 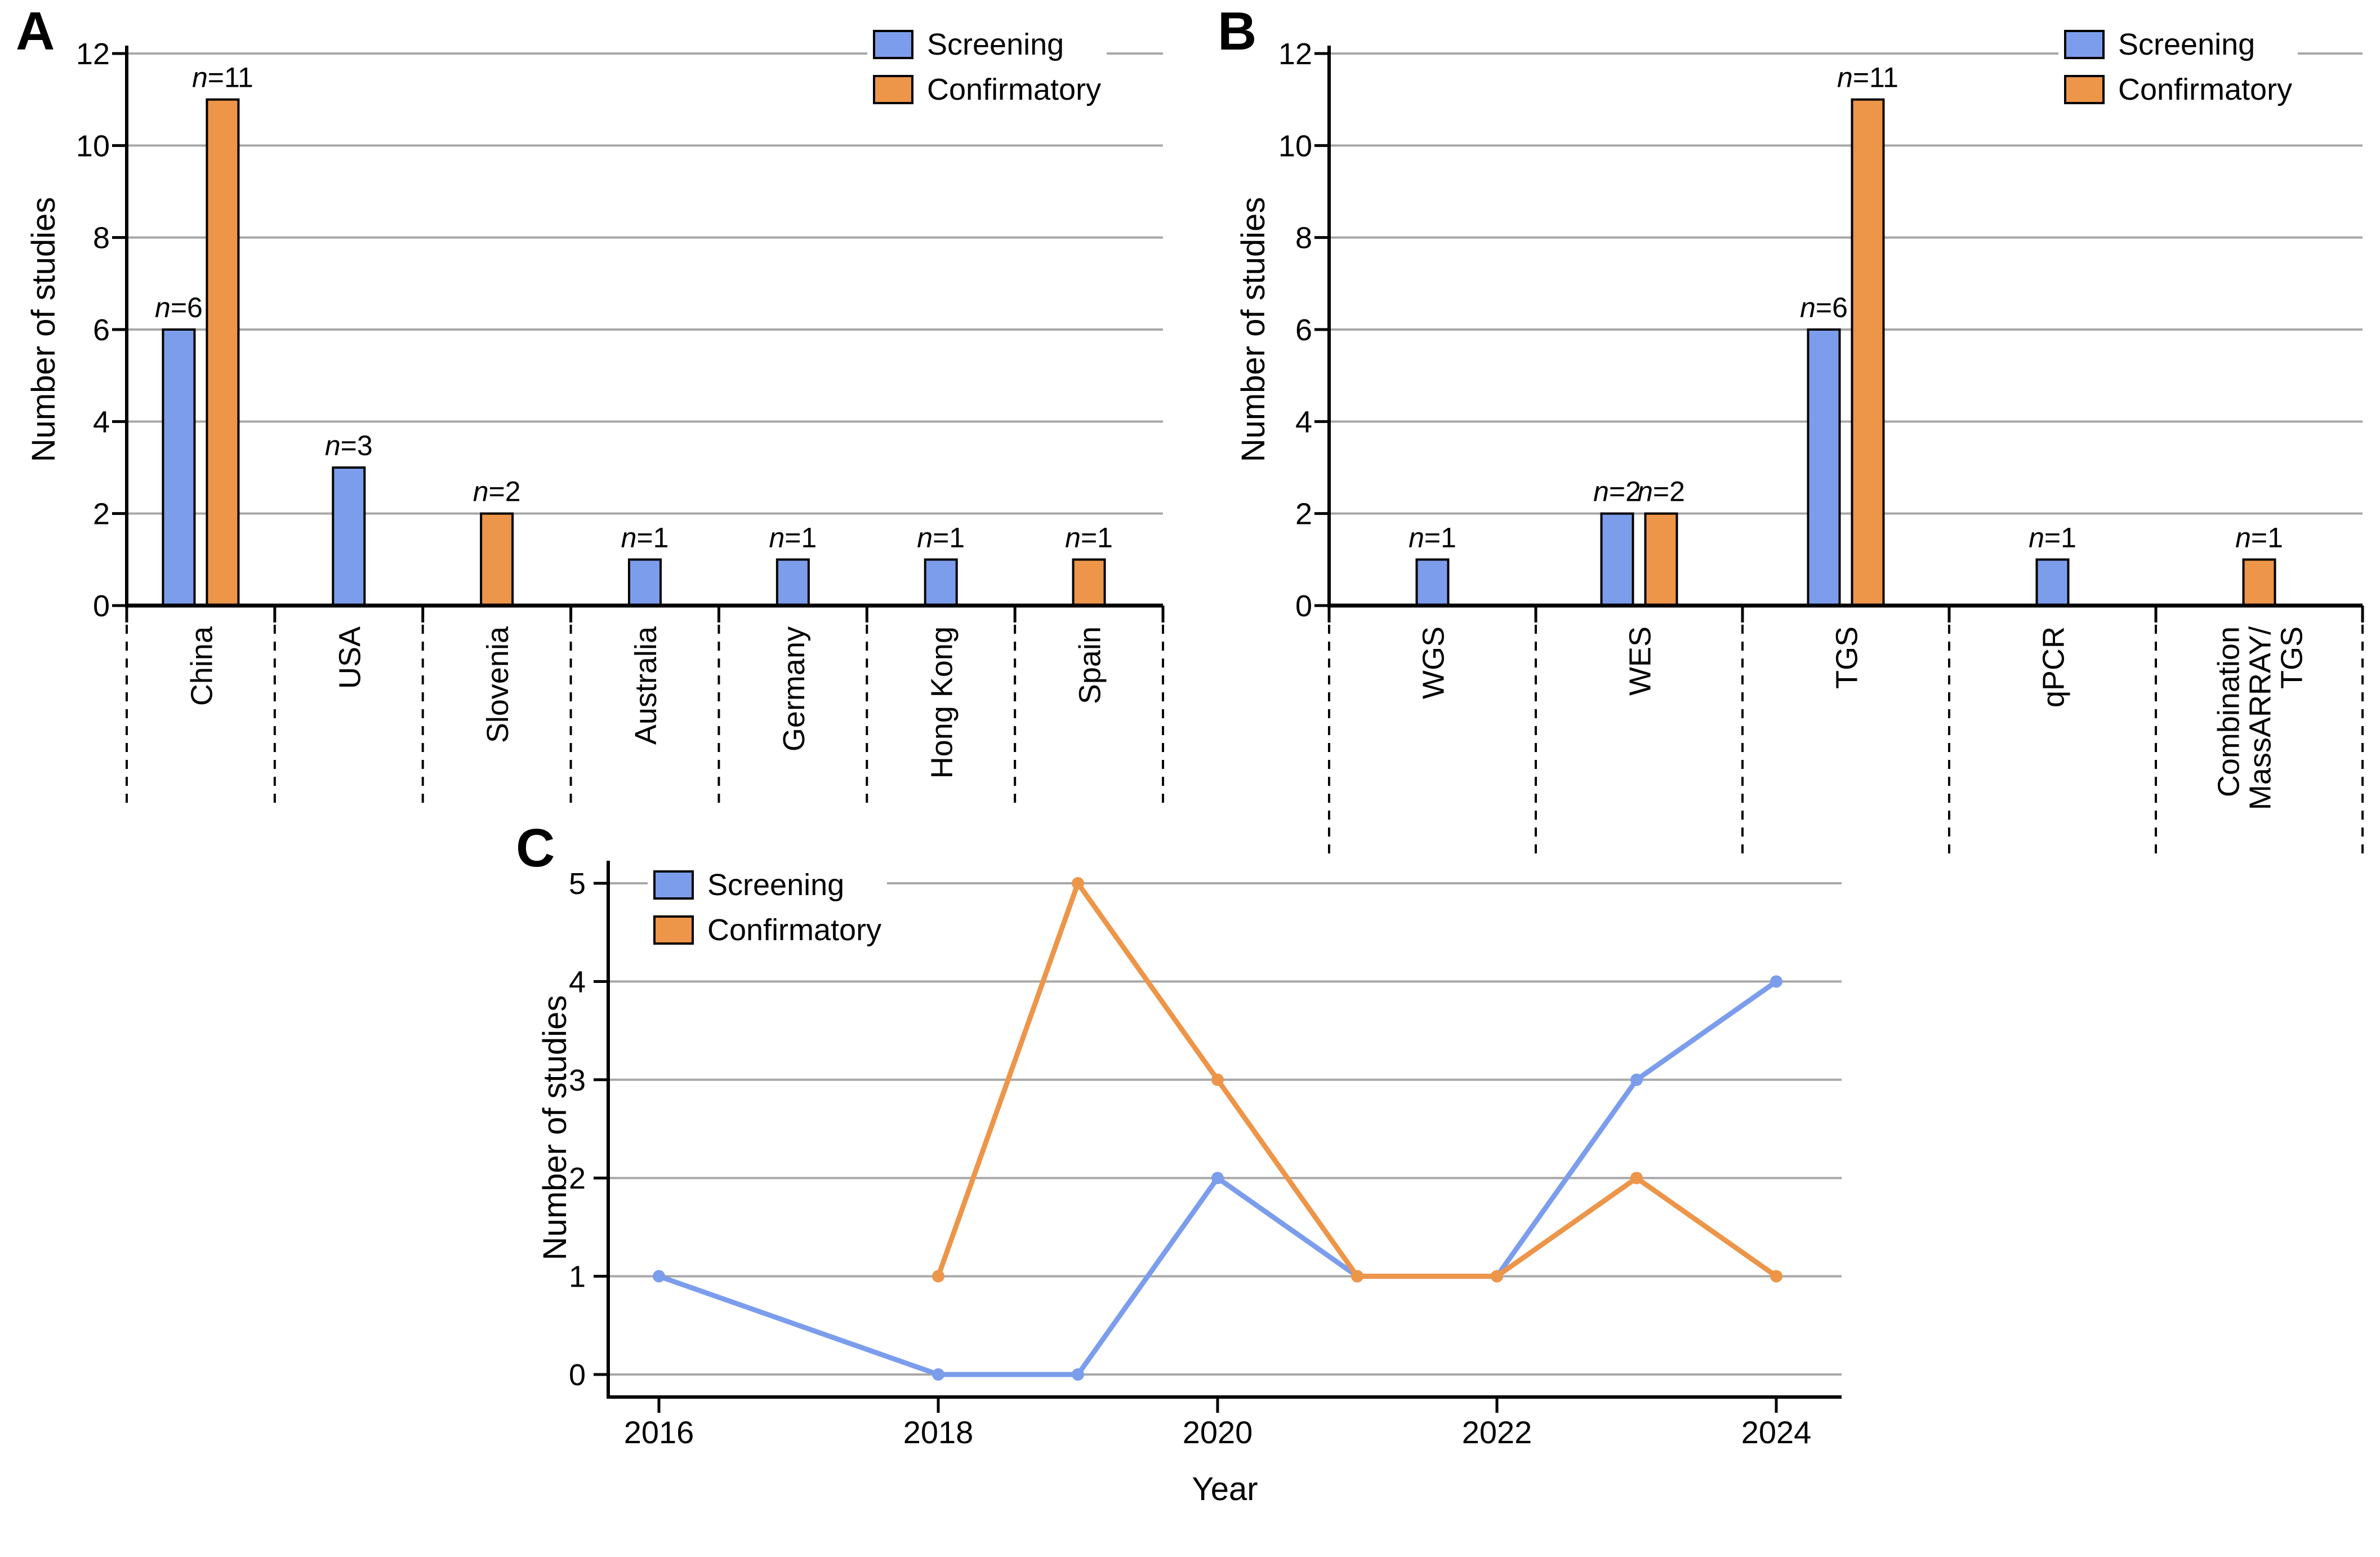 What do you see at coordinates (938, 1432) in the screenshot?
I see `x-tick-label: 2018` at bounding box center [938, 1432].